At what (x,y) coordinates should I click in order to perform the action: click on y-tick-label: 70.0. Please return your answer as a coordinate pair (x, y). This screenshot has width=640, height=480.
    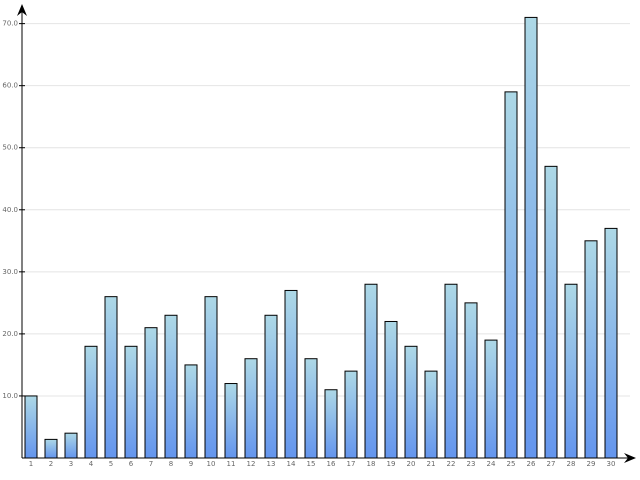
    Looking at the image, I should click on (10, 24).